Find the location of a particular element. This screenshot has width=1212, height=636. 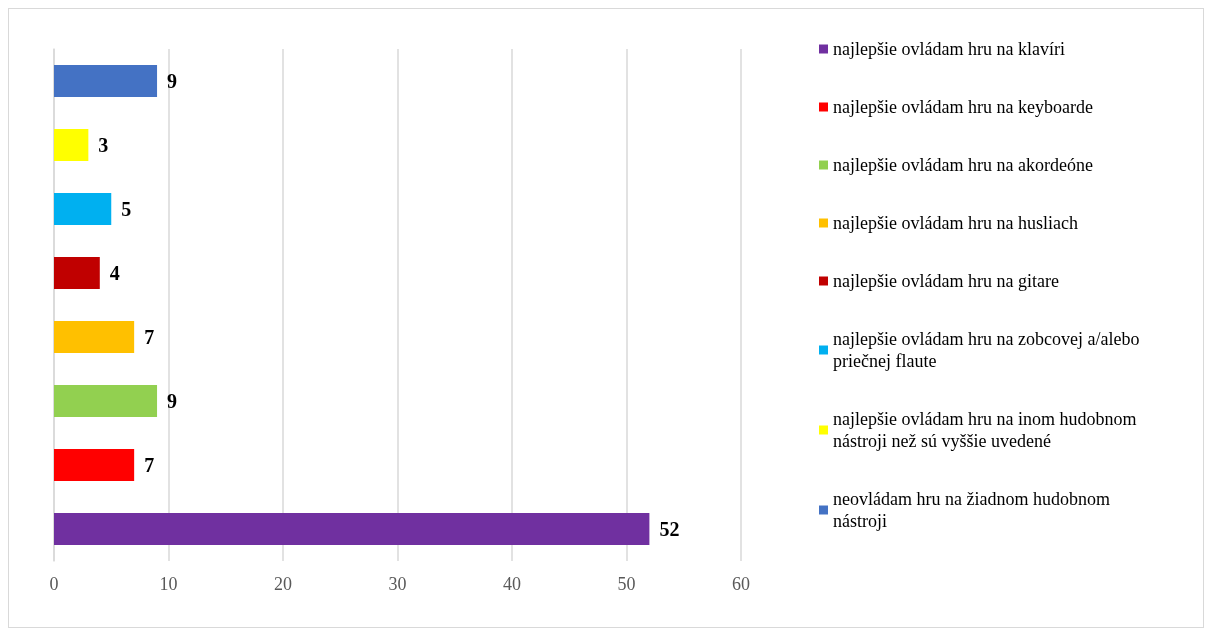

data-label: 4 is located at coordinates (114, 273).